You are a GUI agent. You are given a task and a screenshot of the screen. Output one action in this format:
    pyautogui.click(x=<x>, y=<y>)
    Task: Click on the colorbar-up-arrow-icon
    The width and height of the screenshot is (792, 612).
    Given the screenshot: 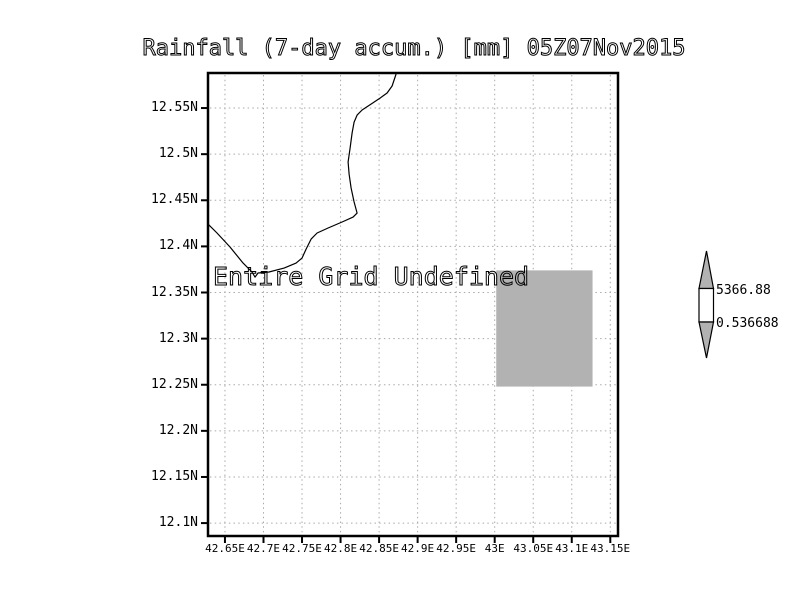 What is the action you would take?
    pyautogui.click(x=706, y=270)
    